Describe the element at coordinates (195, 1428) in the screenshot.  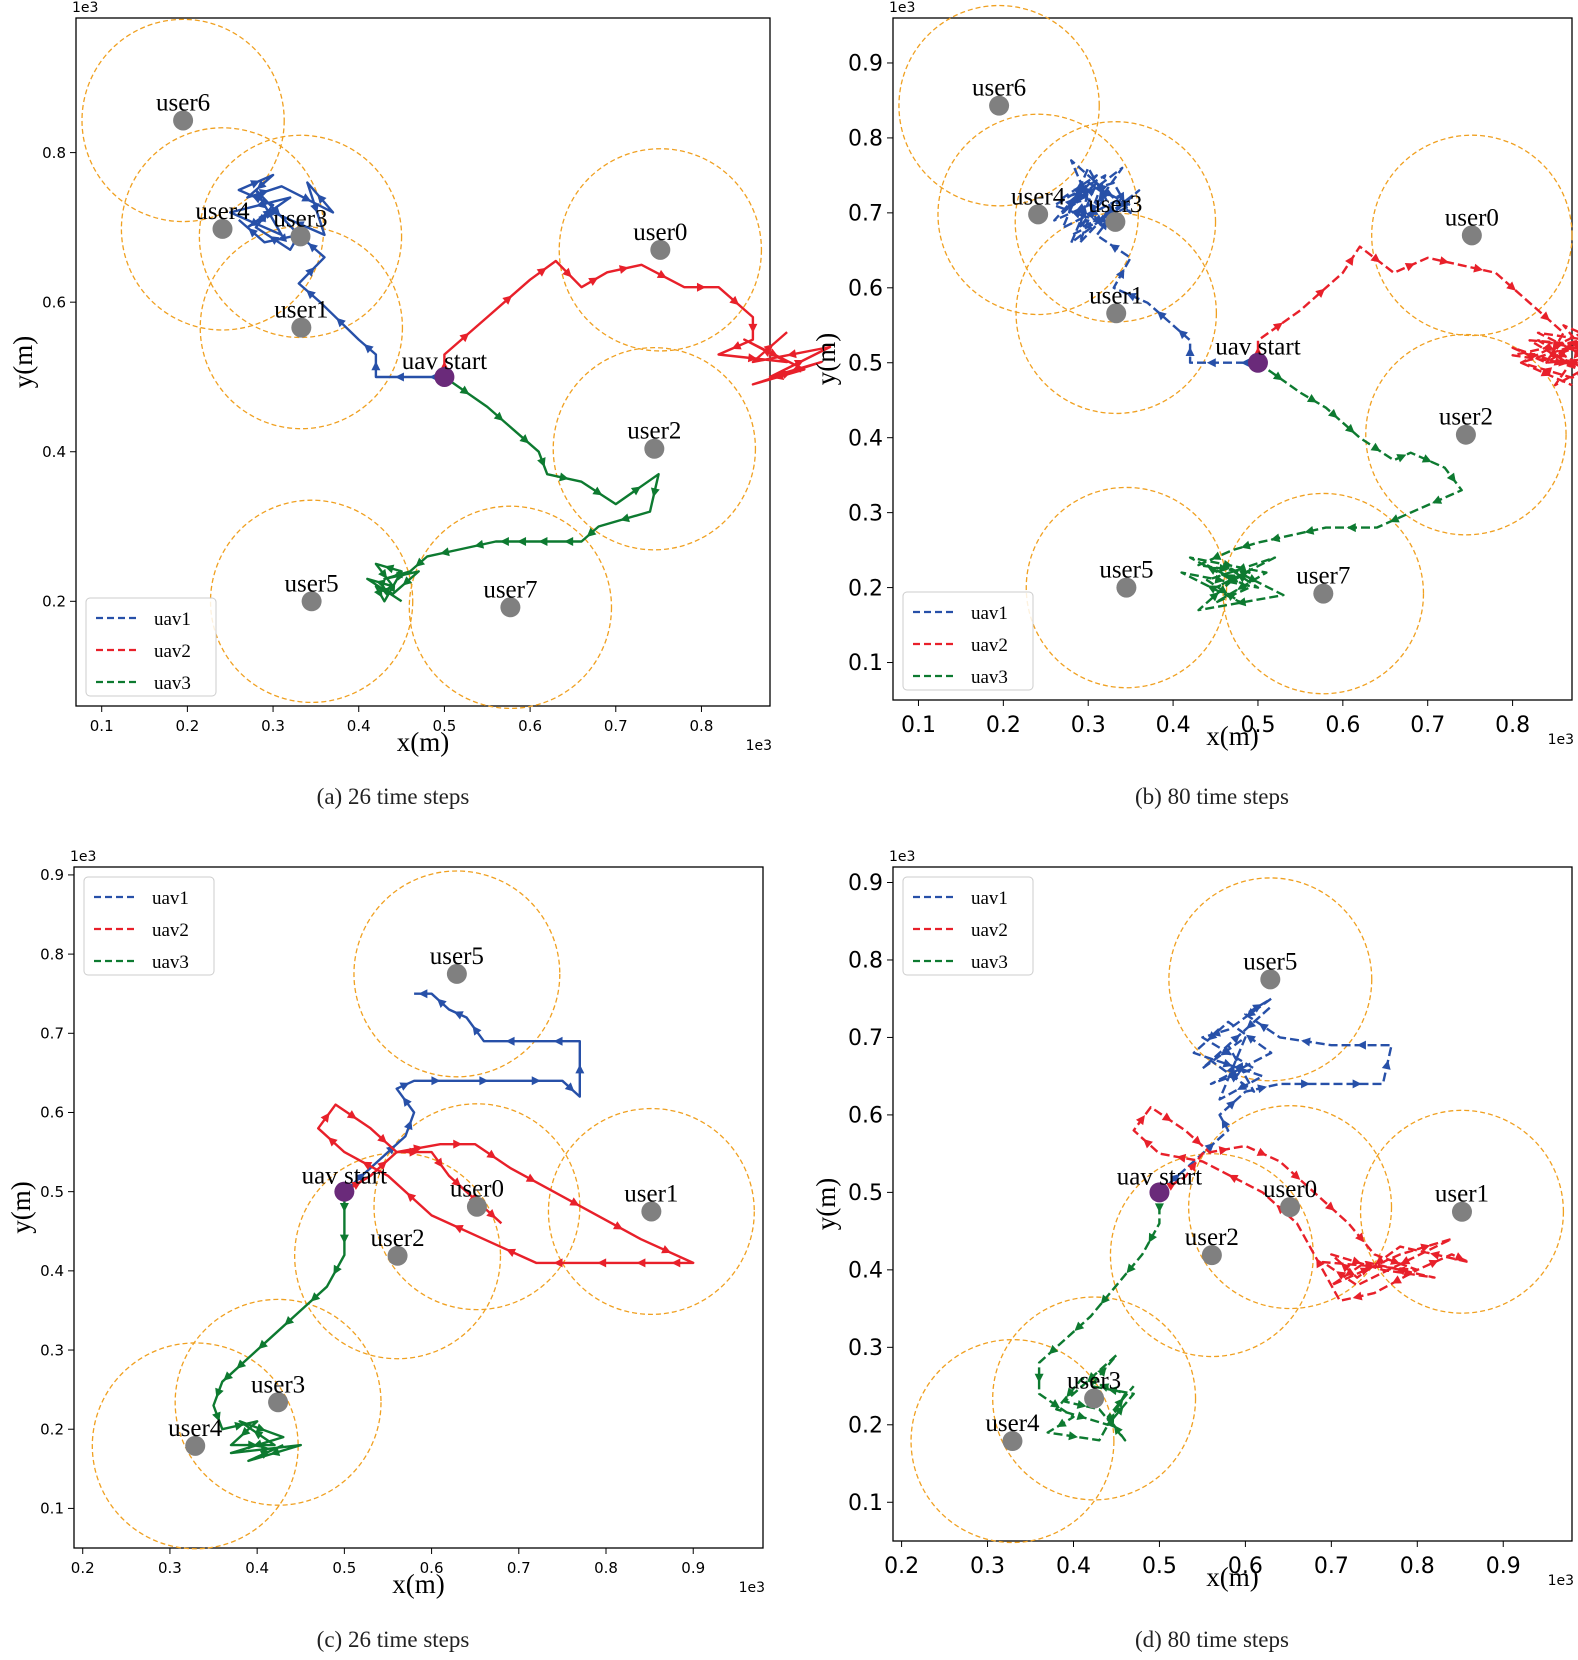
I see `panel-c-user-label: user4` at that location.